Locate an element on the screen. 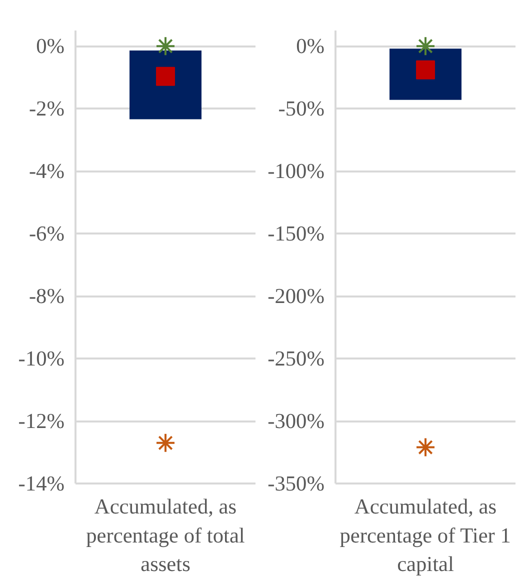 The width and height of the screenshot is (520, 579). y-tick-label: -4% is located at coordinates (46, 171).